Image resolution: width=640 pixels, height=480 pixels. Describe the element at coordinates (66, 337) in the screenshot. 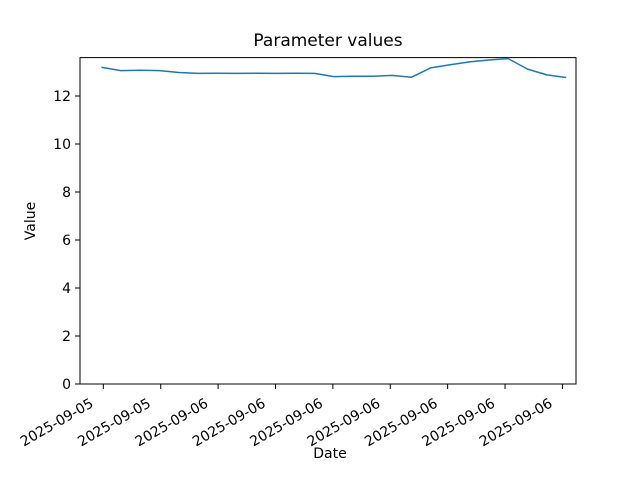

I see `y-tick-label: 2` at that location.